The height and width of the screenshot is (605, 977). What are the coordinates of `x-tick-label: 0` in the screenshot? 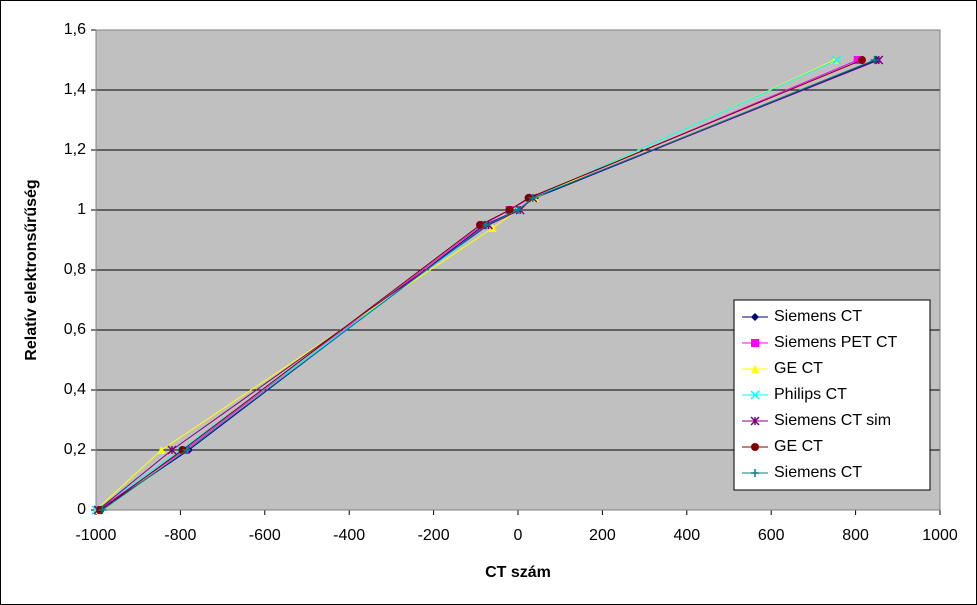 It's located at (518, 535).